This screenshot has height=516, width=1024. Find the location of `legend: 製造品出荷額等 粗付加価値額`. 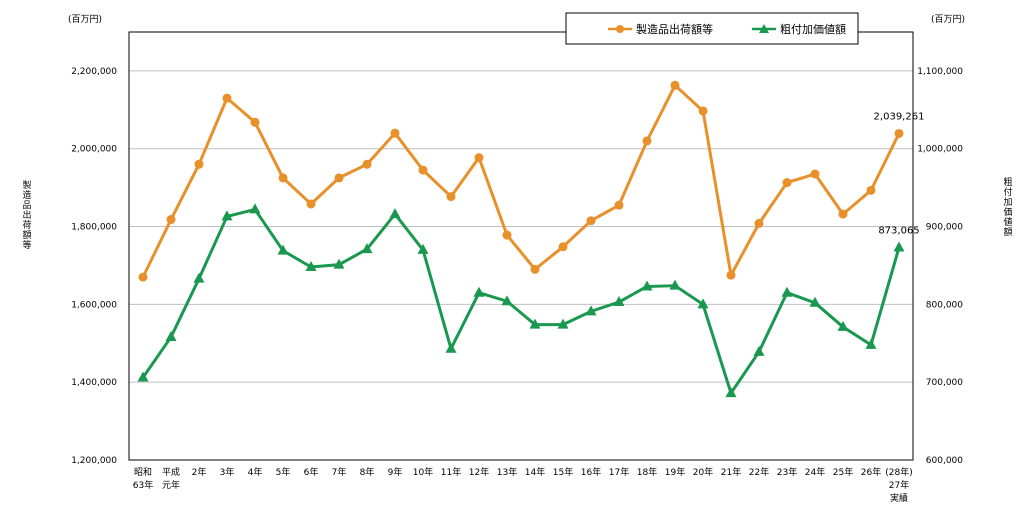

legend: 製造品出荷額等 粗付加価値額 is located at coordinates (712, 28).